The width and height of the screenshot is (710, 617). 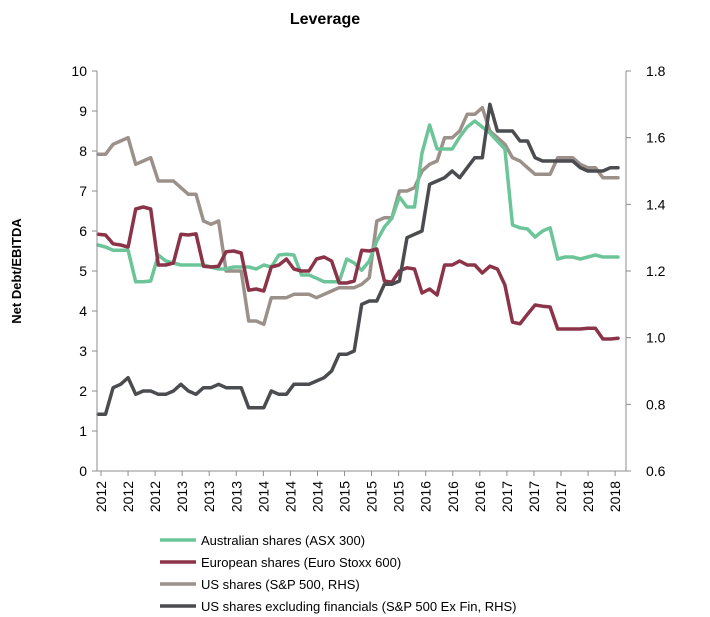 I want to click on left-tick-label: 7, so click(x=83, y=191).